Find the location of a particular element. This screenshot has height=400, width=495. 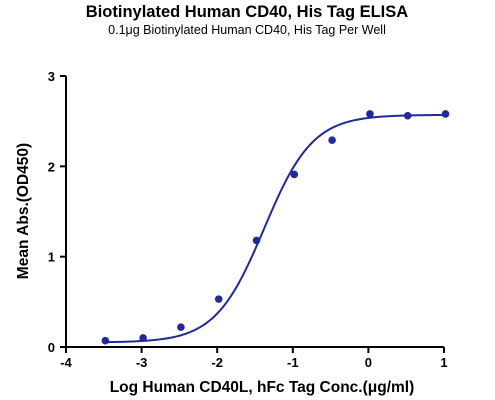

y-ticks: 0 1 2 3 is located at coordinates (57, 212).